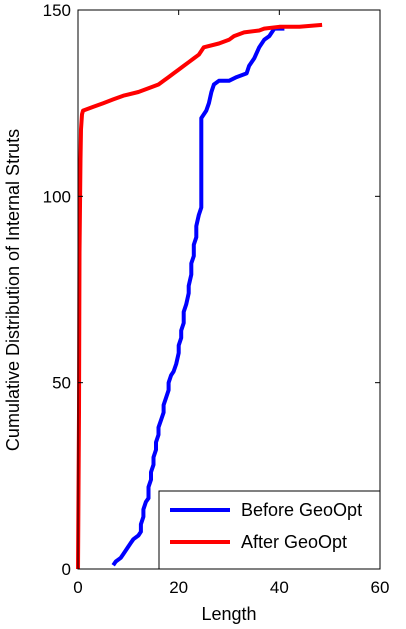 This screenshot has height=629, width=406. Describe the element at coordinates (380, 587) in the screenshot. I see `x-tick-label: 60` at that location.